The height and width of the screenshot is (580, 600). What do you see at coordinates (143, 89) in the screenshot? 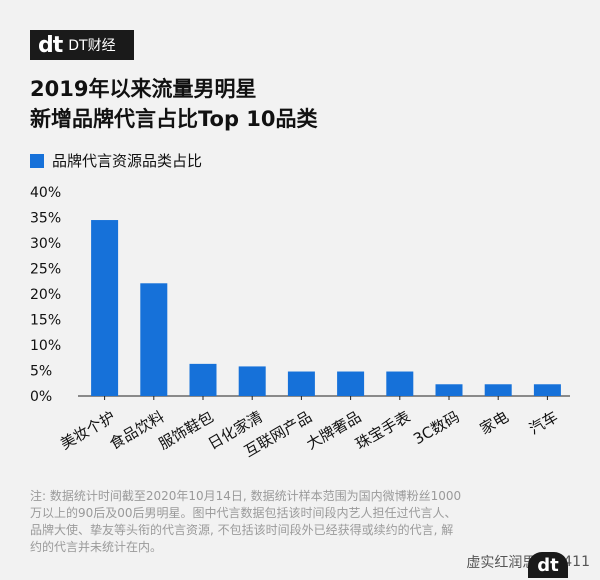
I see `title-line-1: 2019年以来流量男明星` at bounding box center [143, 89].